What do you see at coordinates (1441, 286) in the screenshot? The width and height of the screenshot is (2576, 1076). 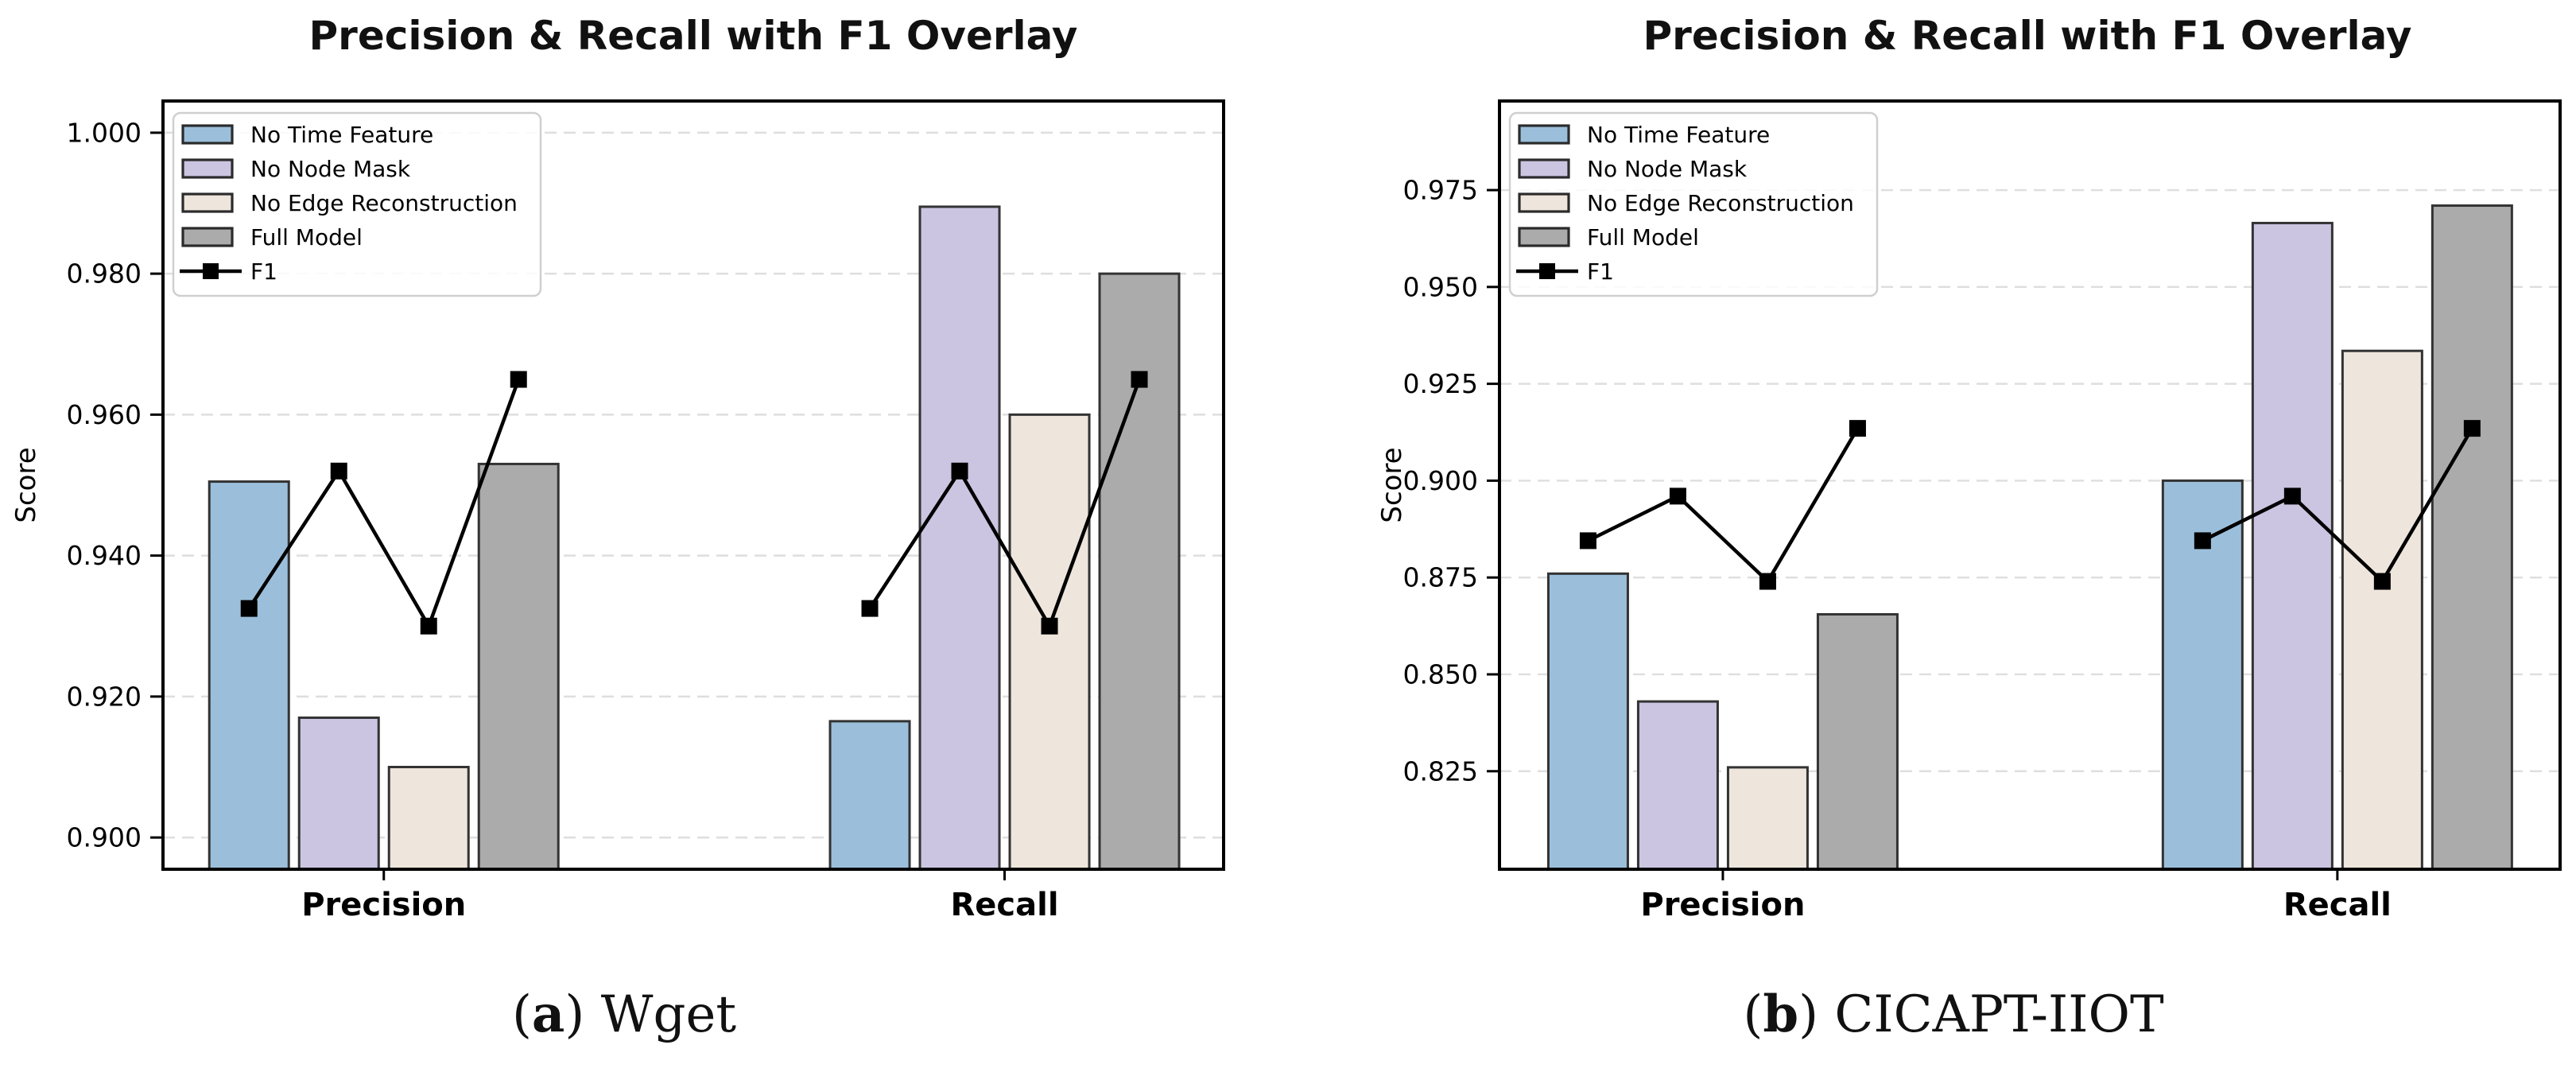 I see `y-tick-label: 0.950` at bounding box center [1441, 286].